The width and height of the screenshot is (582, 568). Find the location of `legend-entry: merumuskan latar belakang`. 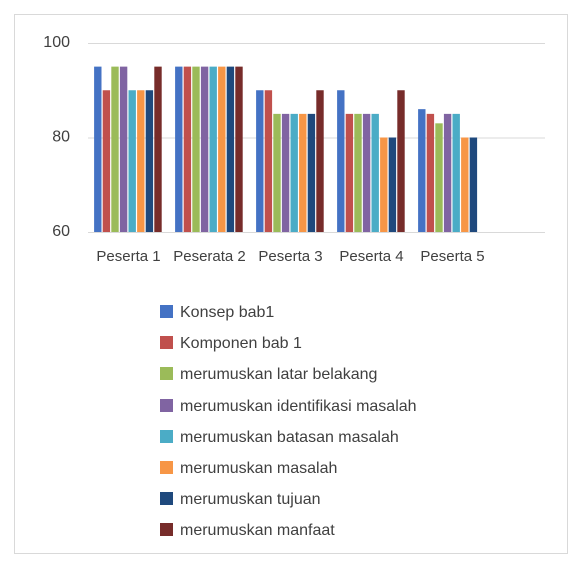

legend-entry: merumuskan latar belakang is located at coordinates (268, 375).